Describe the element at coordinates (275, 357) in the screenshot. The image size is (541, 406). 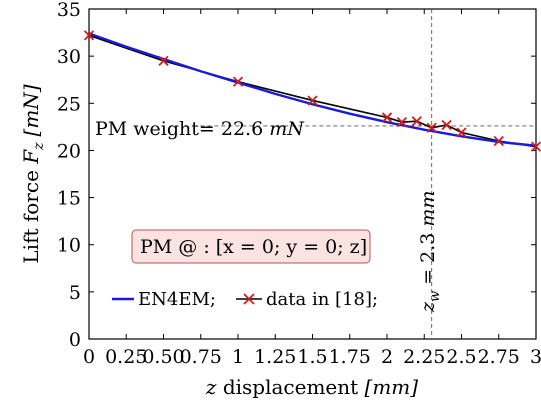
I see `x-tick-label: 1.25` at that location.